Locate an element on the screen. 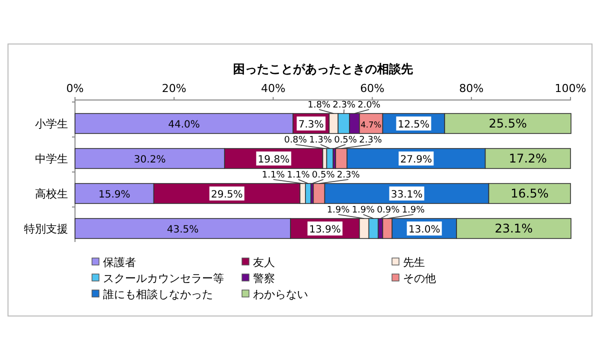  data-label: 1.3% is located at coordinates (320, 141).